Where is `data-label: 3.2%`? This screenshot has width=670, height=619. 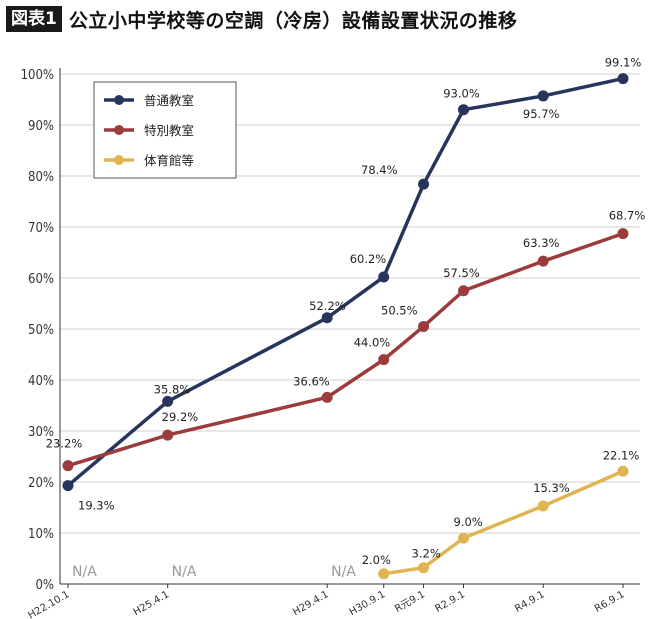
data-label: 3.2% is located at coordinates (426, 554).